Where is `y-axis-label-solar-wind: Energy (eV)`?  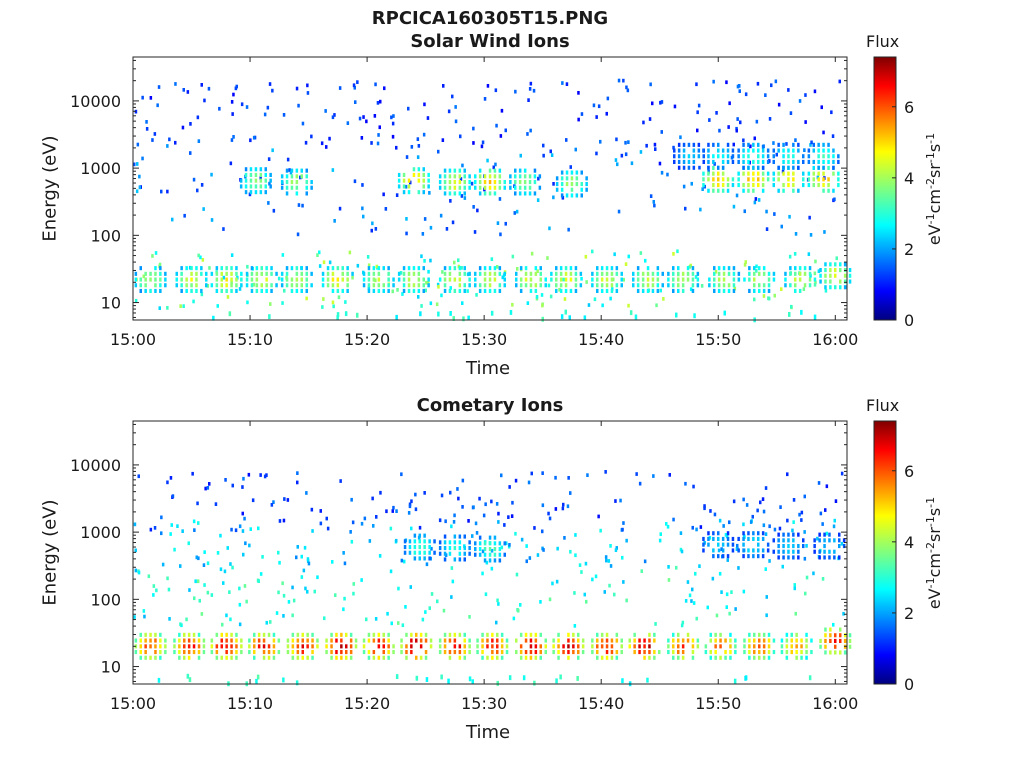
y-axis-label-solar-wind: Energy (eV) is located at coordinates (50, 188).